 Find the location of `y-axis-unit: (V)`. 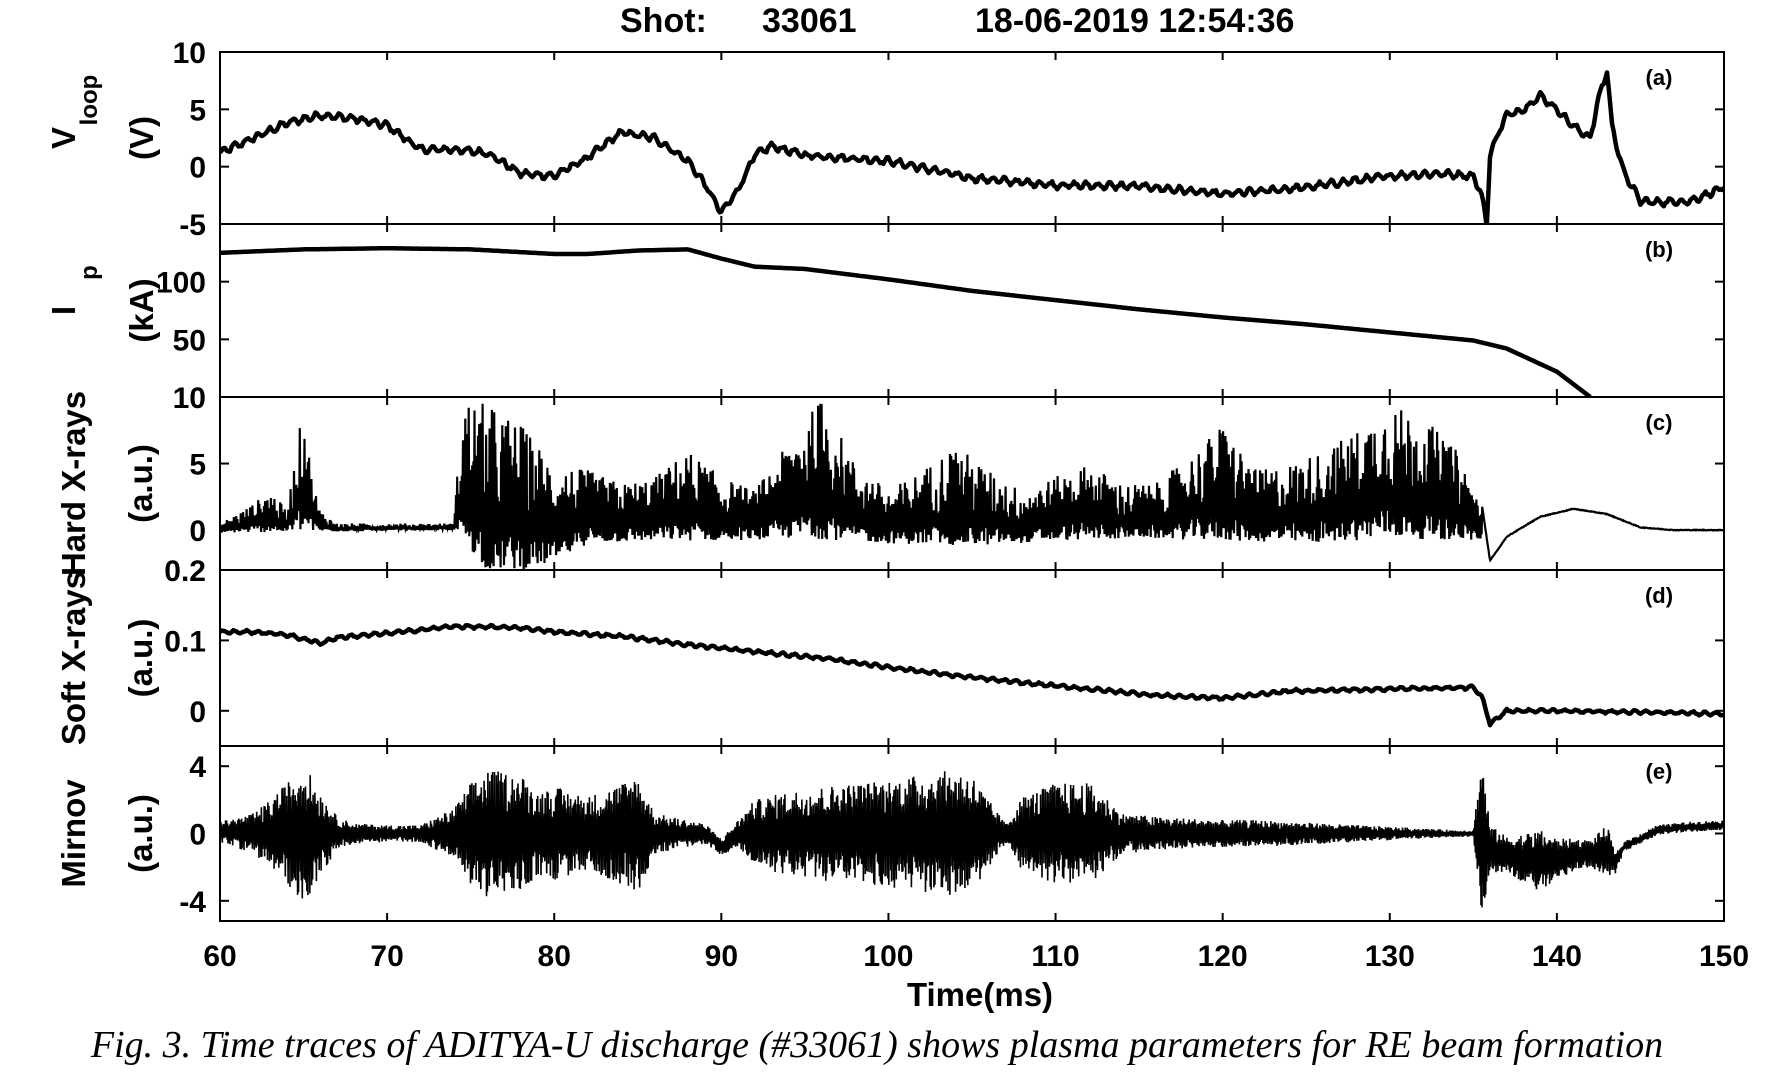

y-axis-unit: (V) is located at coordinates (141, 138).